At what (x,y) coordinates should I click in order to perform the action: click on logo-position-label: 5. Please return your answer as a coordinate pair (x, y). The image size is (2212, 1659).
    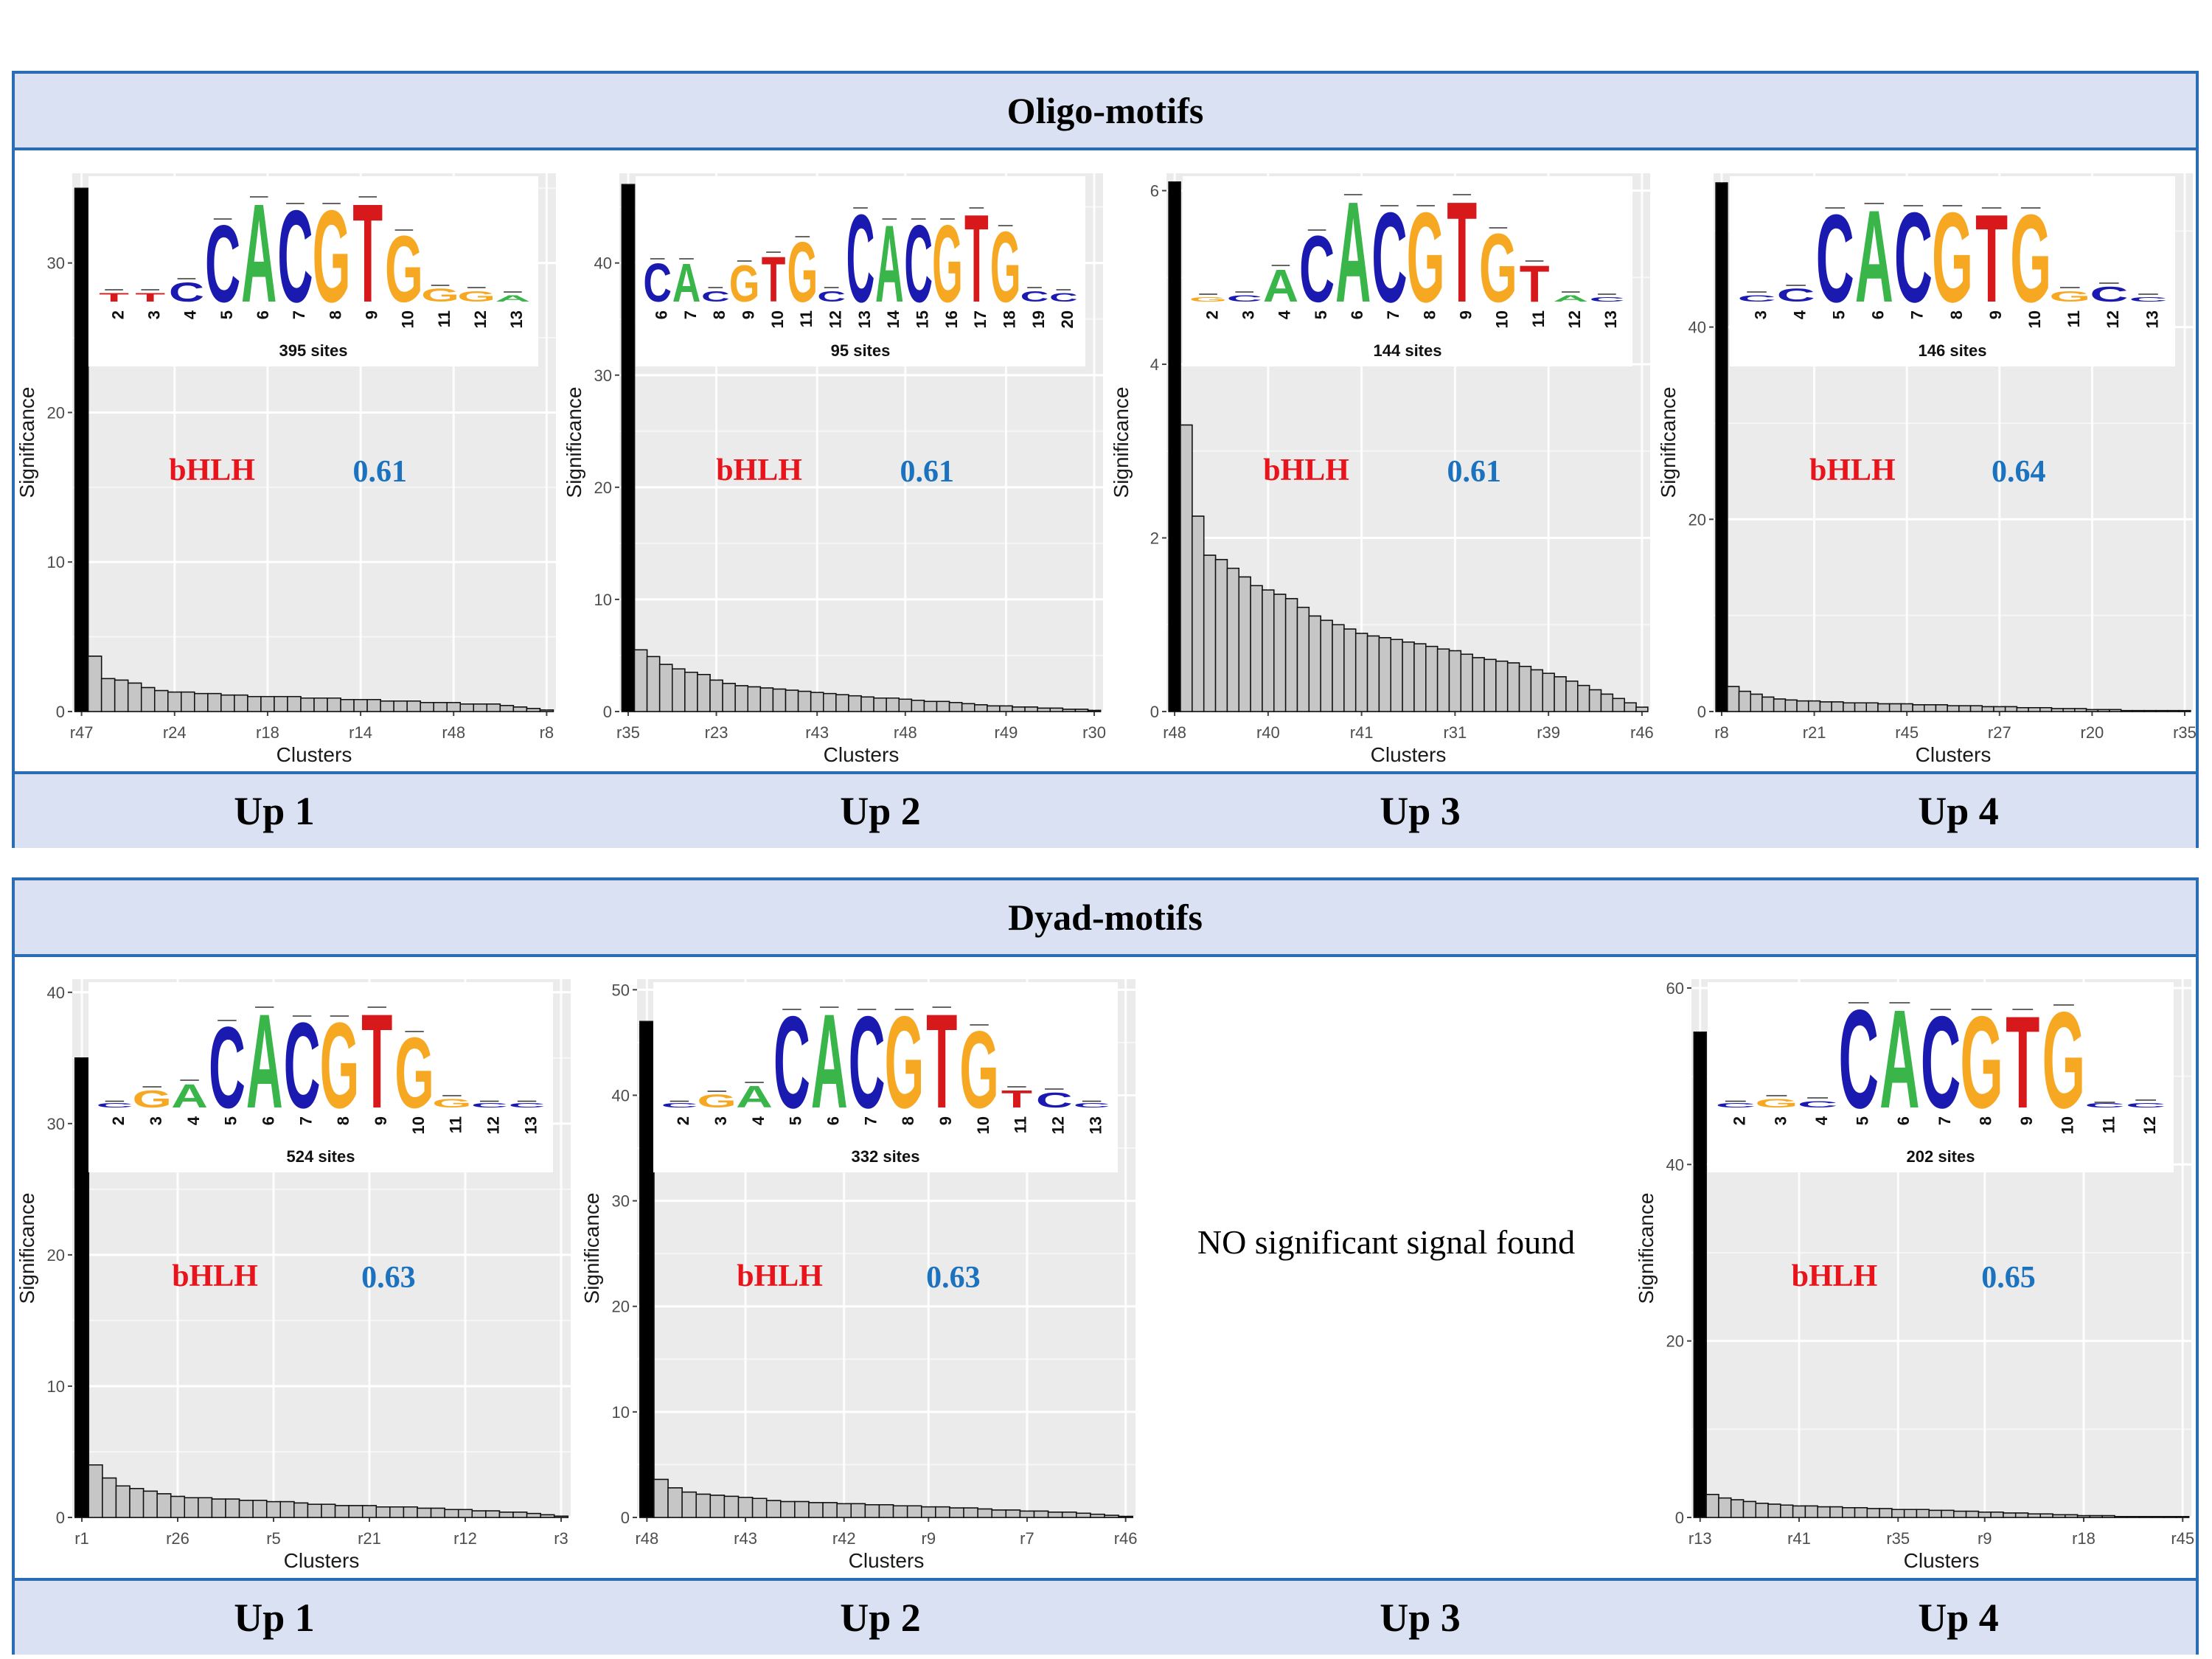
    Looking at the image, I should click on (231, 1120).